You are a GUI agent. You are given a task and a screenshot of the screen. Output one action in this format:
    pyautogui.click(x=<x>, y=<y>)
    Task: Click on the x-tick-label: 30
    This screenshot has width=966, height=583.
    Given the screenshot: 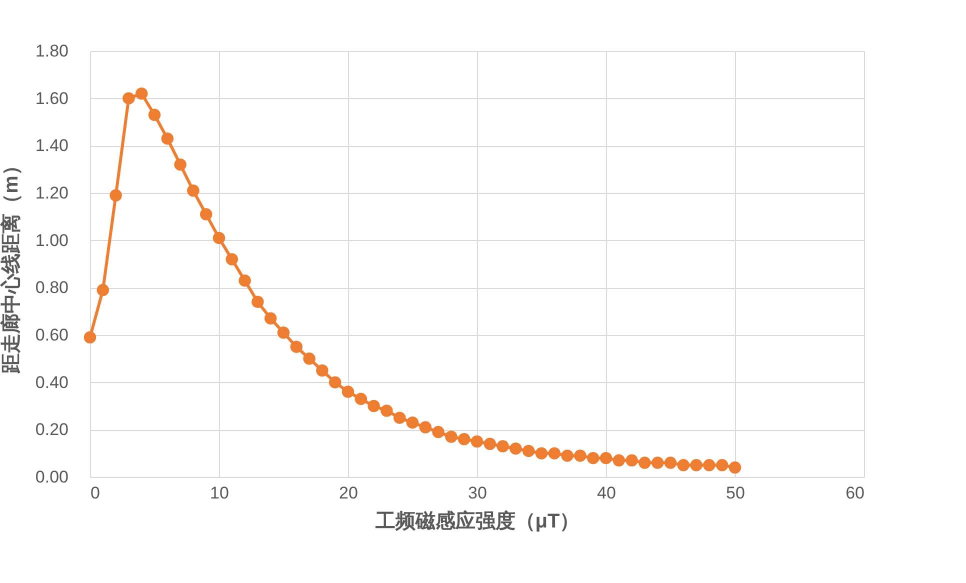 What is the action you would take?
    pyautogui.click(x=477, y=493)
    